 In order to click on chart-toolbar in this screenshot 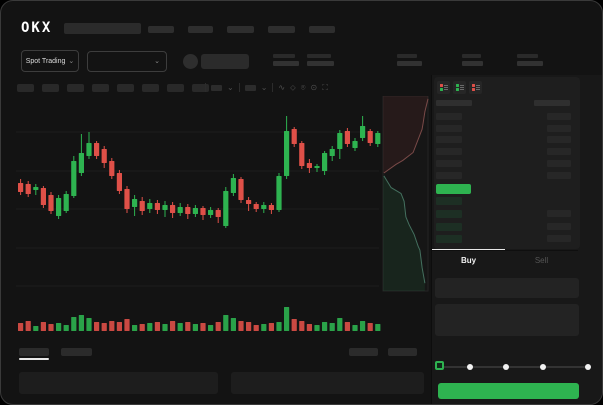, I will do `click(113, 88)`.